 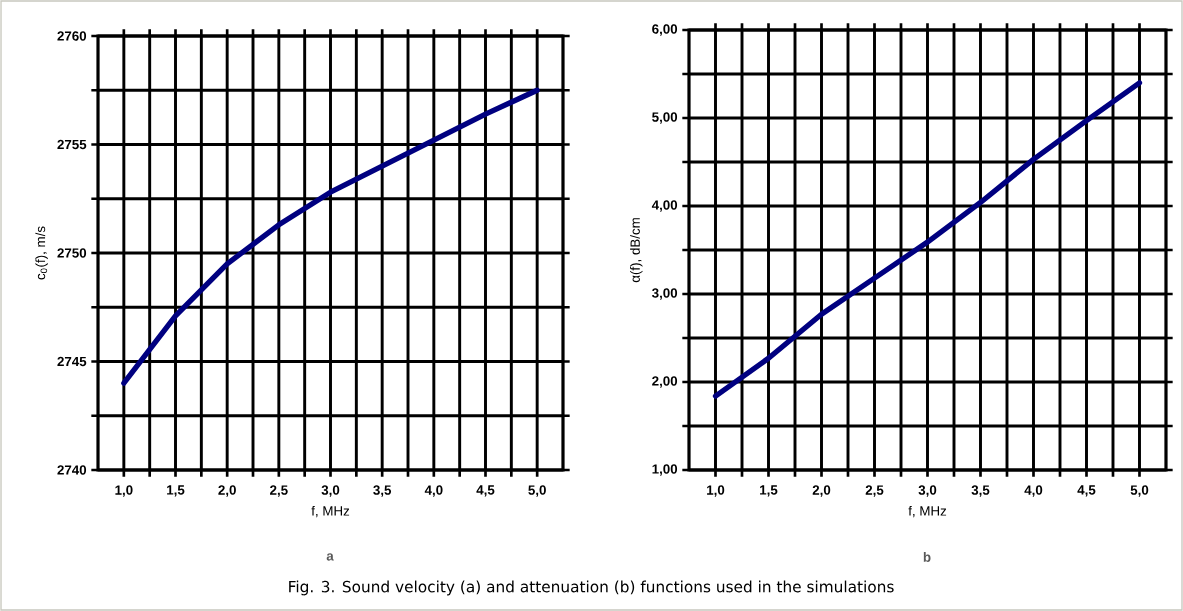 I want to click on y-axis-title: c$_{0}$(f), m/s, so click(x=41, y=253).